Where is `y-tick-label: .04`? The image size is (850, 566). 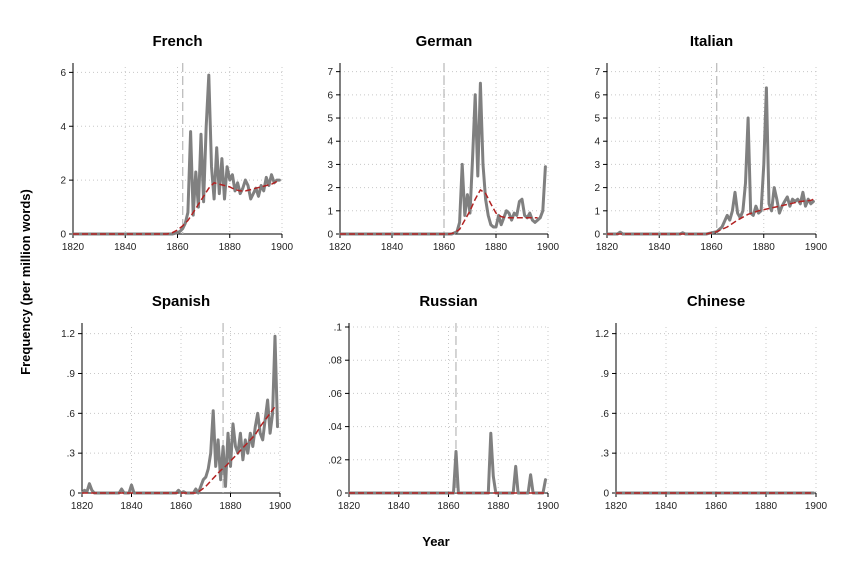
y-tick-label: .04 is located at coordinates (335, 427).